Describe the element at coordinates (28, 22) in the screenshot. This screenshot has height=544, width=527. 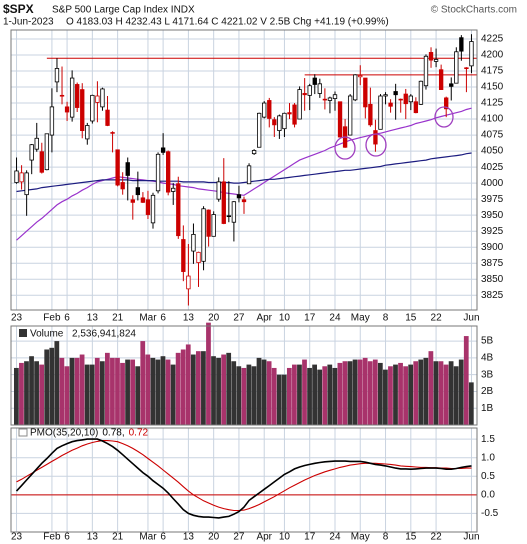
I see `date: 1-Jun-2023` at that location.